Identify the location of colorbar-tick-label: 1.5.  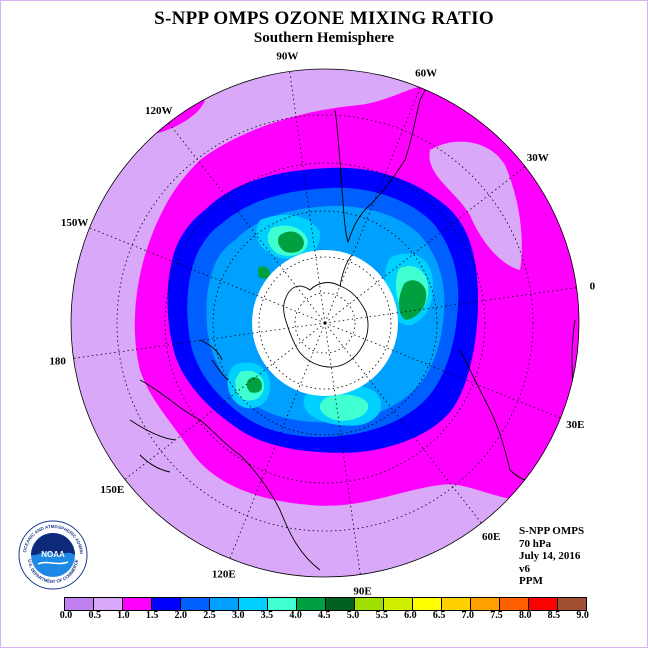
(152, 615).